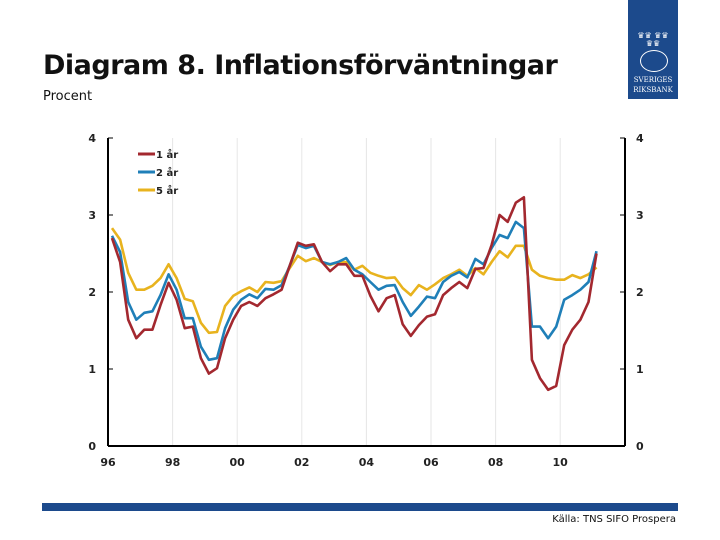 This screenshot has height=540, width=720. I want to click on x-tick-label: 98, so click(172, 462).